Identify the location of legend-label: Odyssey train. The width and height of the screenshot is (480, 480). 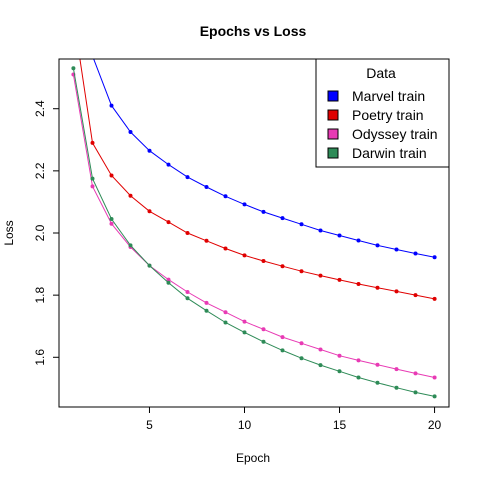
(395, 134).